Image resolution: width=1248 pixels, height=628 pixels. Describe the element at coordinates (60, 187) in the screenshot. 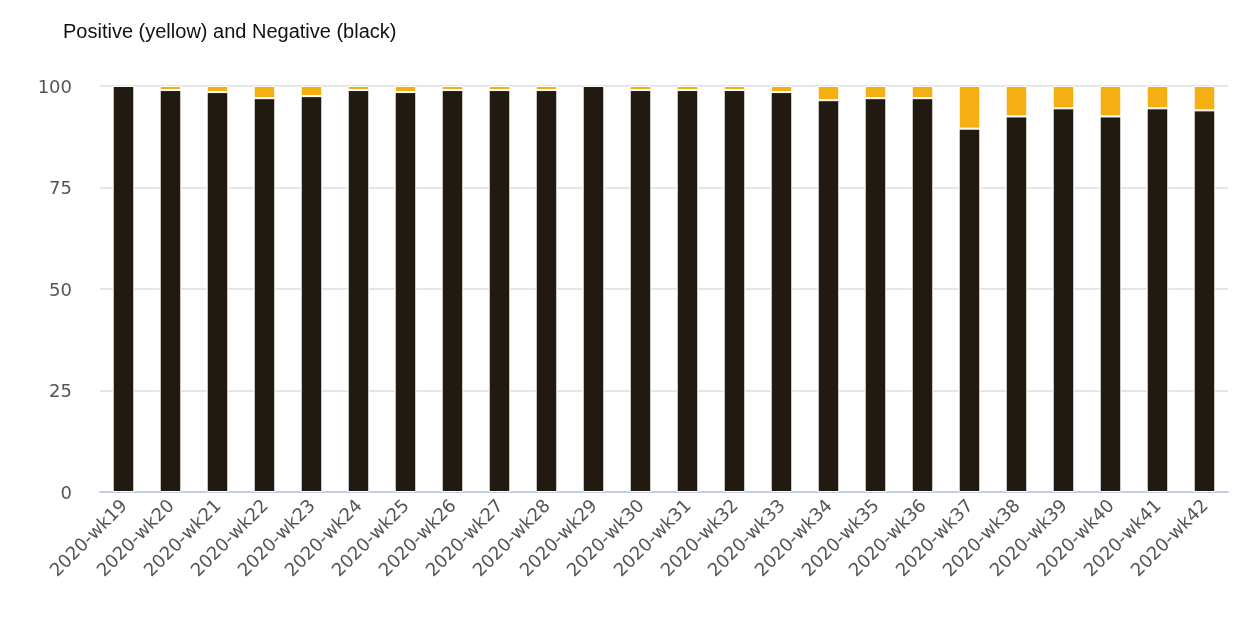

I see `y-tick-label: 75` at that location.